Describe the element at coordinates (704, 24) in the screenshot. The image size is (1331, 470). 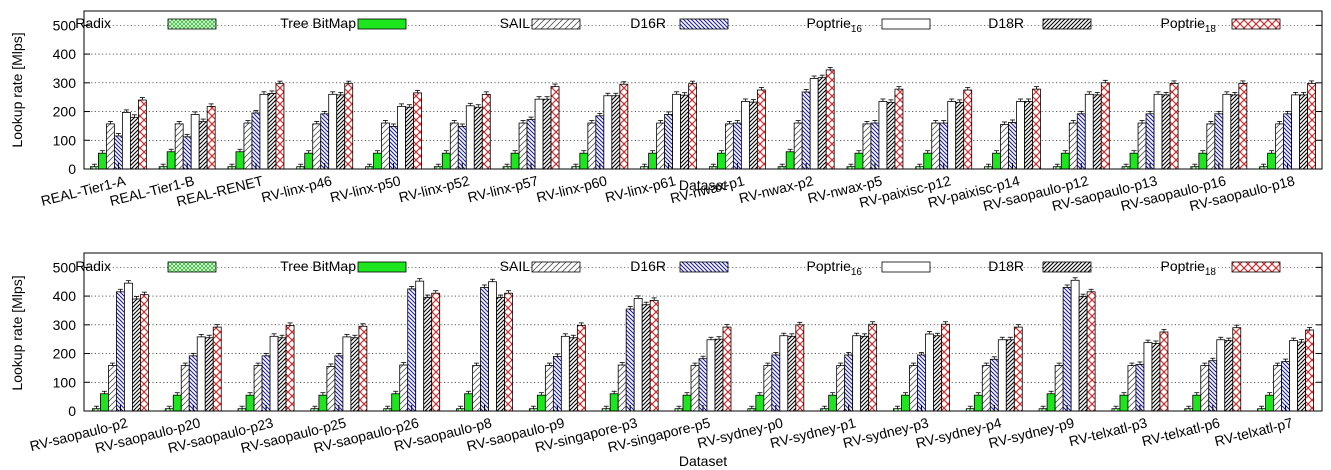
I see `legend-swatch-d16r` at that location.